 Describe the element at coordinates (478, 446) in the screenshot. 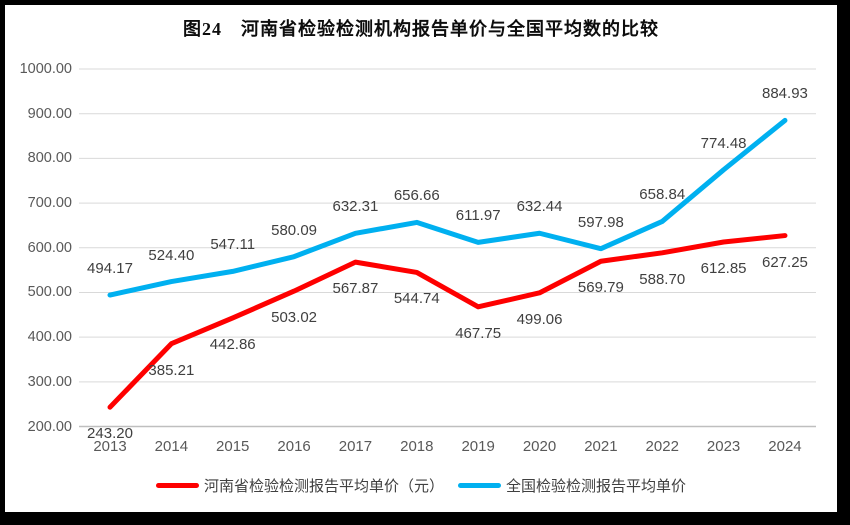

I see `x-axis-tick-label: 2019` at that location.